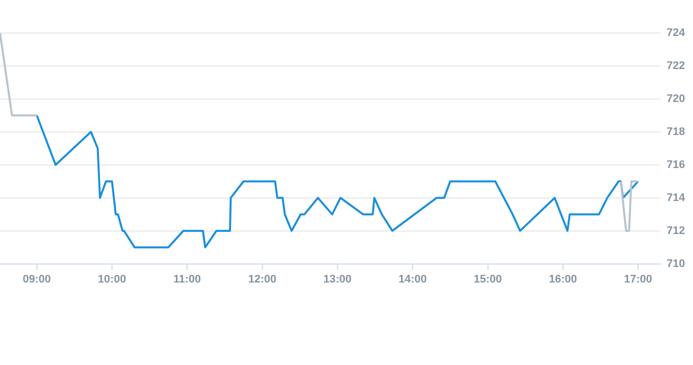  Describe the element at coordinates (262, 279) in the screenshot. I see `x-tick-label: 12:00` at that location.